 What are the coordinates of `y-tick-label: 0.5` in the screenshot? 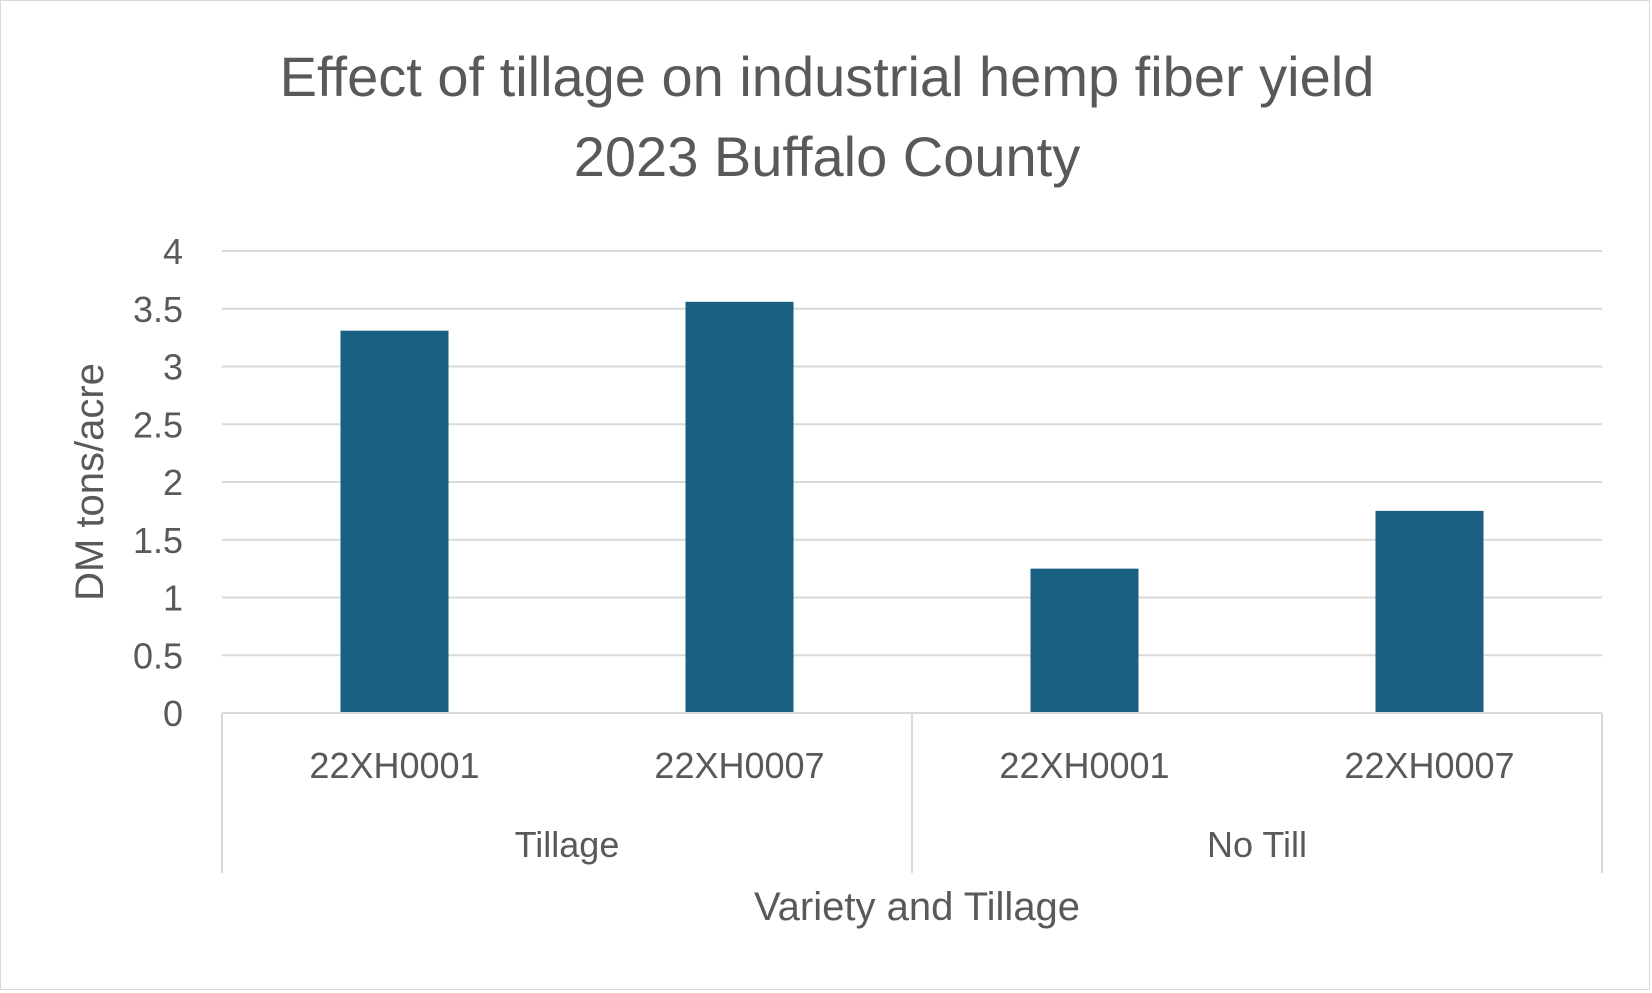 It's located at (158, 655).